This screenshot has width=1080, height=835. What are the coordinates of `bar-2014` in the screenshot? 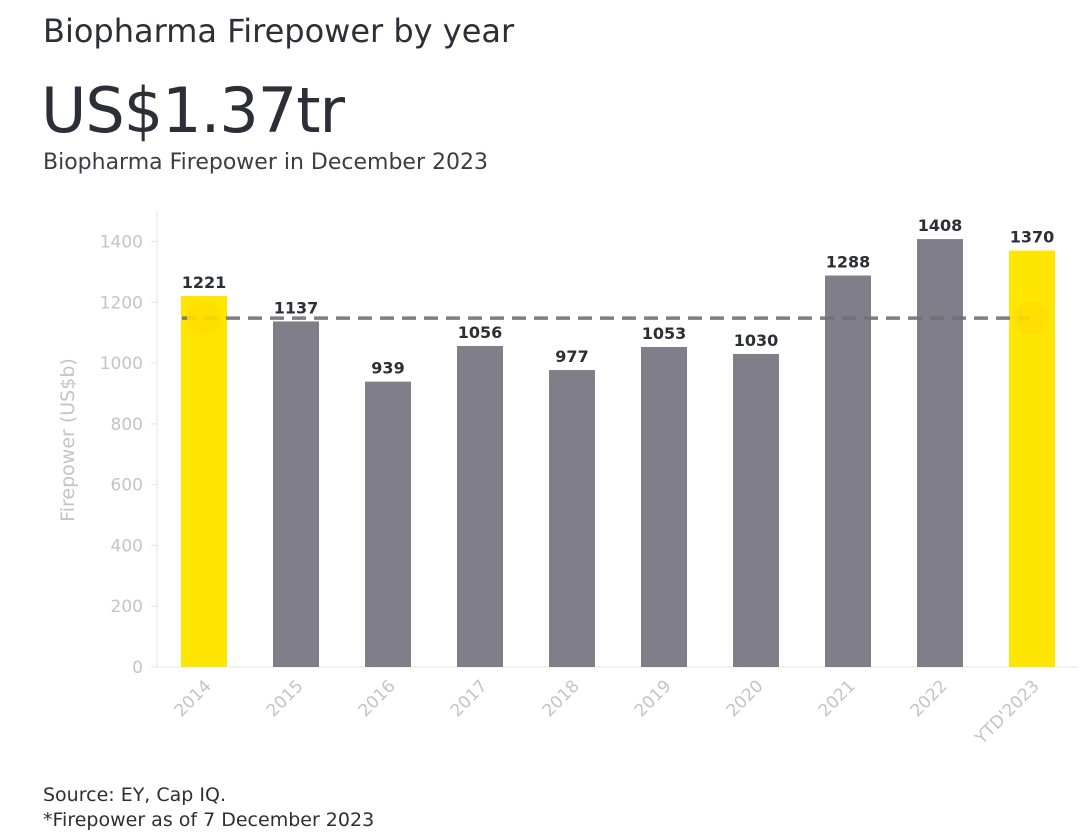 It's located at (204, 481).